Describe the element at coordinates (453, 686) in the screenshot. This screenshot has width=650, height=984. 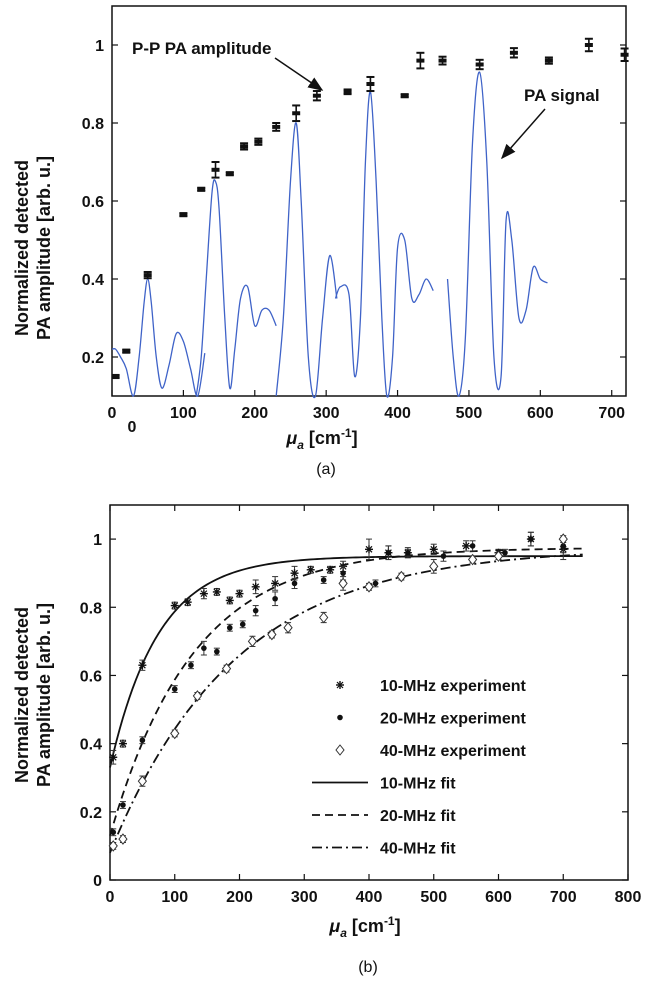
I see `legend-label: 10-MHz experiment` at that location.